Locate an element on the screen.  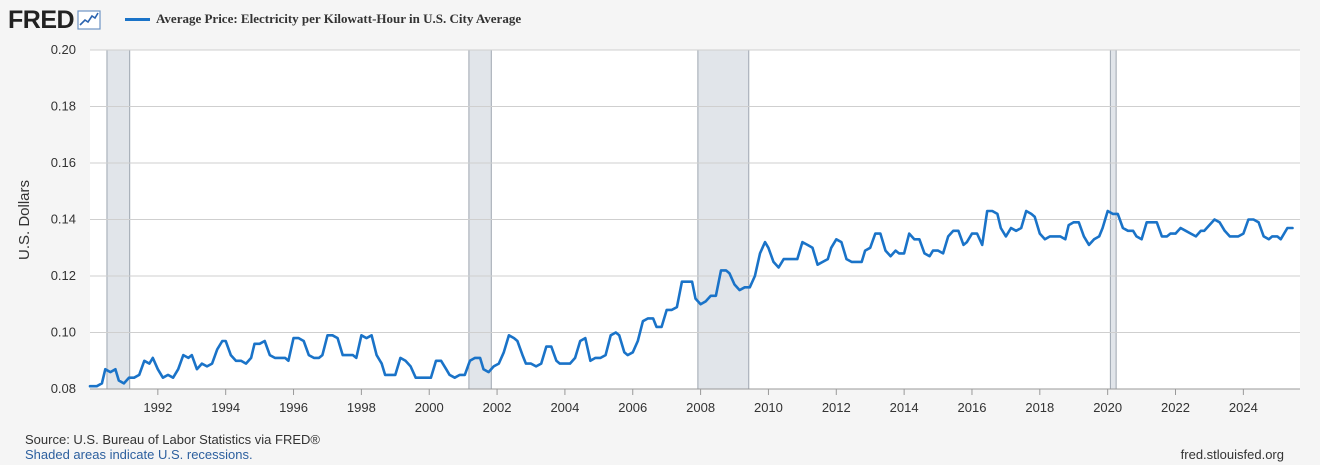
y-tick-label-0.12: 0.12 is located at coordinates (63, 275).